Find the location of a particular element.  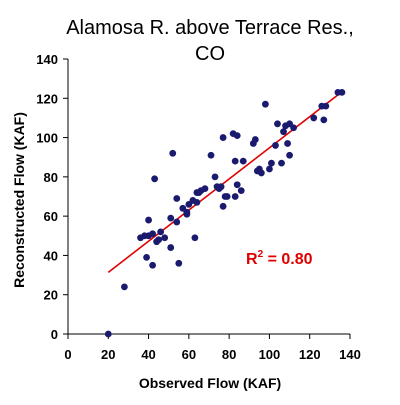

r-squared-value: = 0.80 is located at coordinates (287, 259).